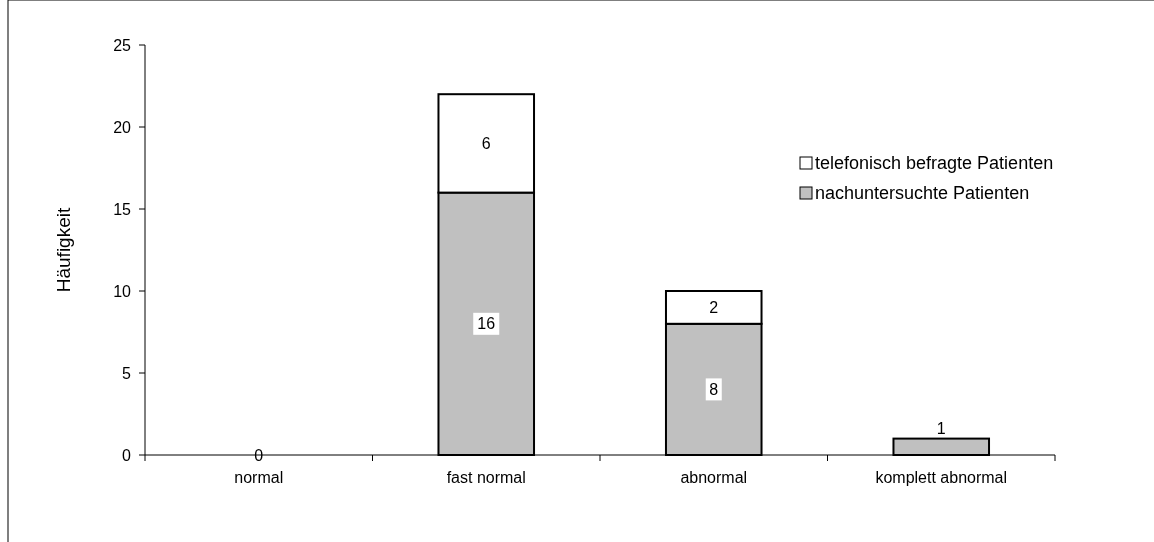 The image size is (1154, 542). What do you see at coordinates (922, 193) in the screenshot?
I see `legend-label: nachuntersuchte Patienten` at bounding box center [922, 193].